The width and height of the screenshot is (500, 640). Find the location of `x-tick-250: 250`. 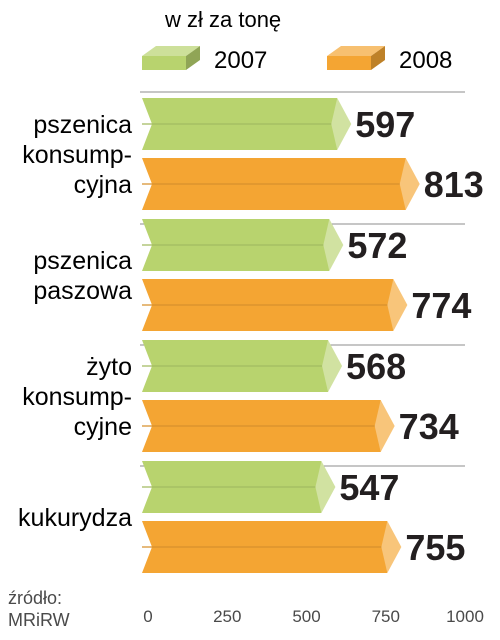

x-tick-250: 250 is located at coordinates (227, 616).